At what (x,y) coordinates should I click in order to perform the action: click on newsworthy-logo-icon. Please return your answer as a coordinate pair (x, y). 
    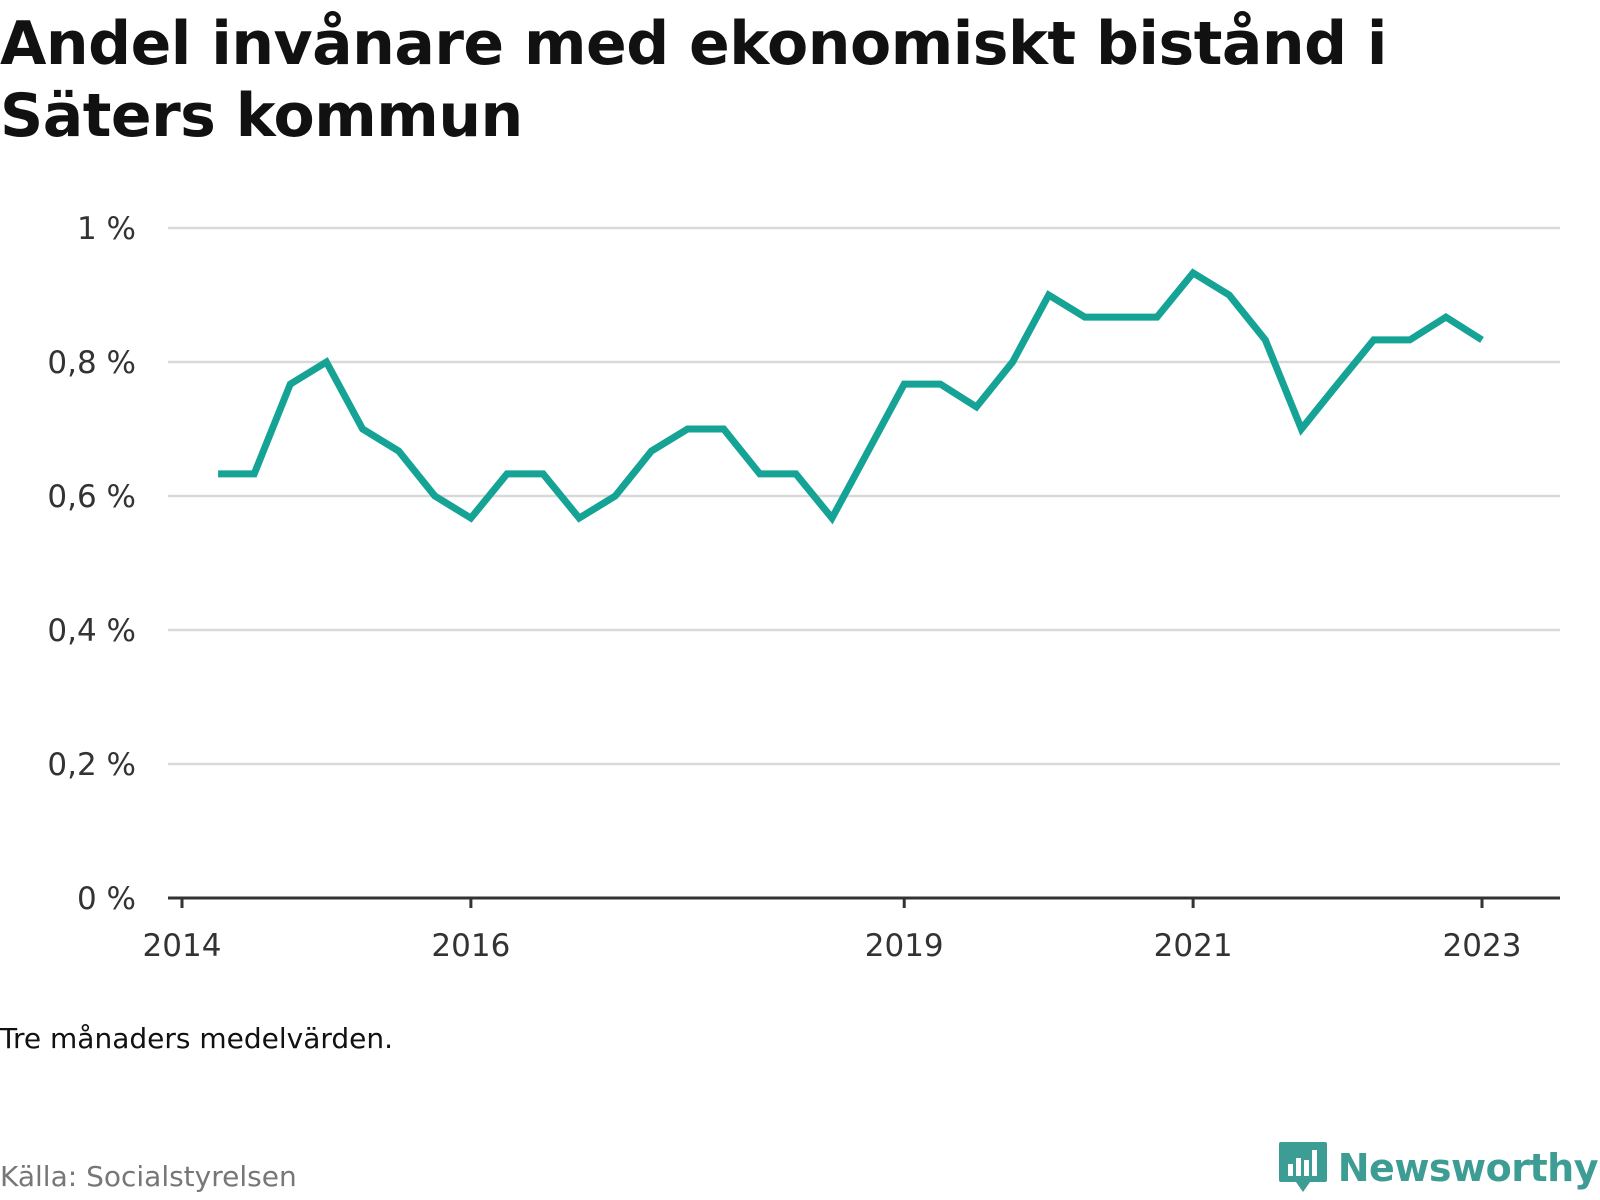
    Looking at the image, I should click on (1302, 1167).